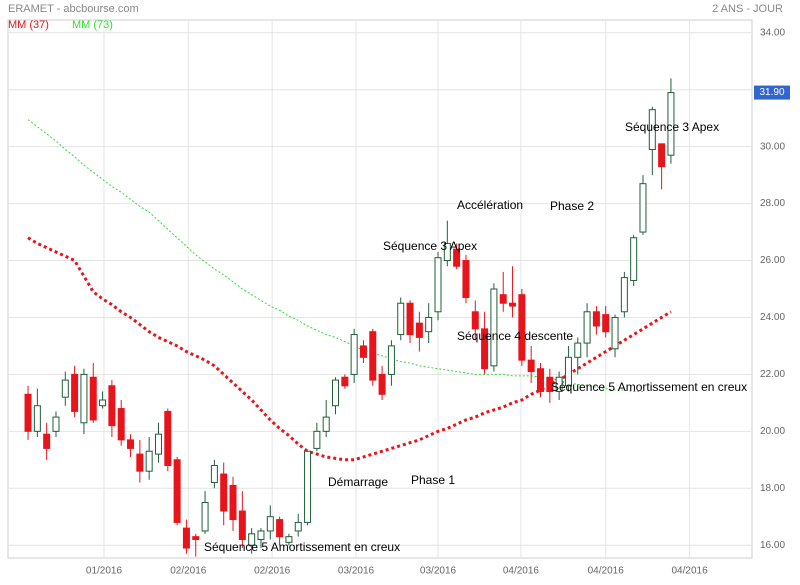 The image size is (800, 585). What do you see at coordinates (515, 336) in the screenshot?
I see `annotation: Séquence 4 descente` at bounding box center [515, 336].